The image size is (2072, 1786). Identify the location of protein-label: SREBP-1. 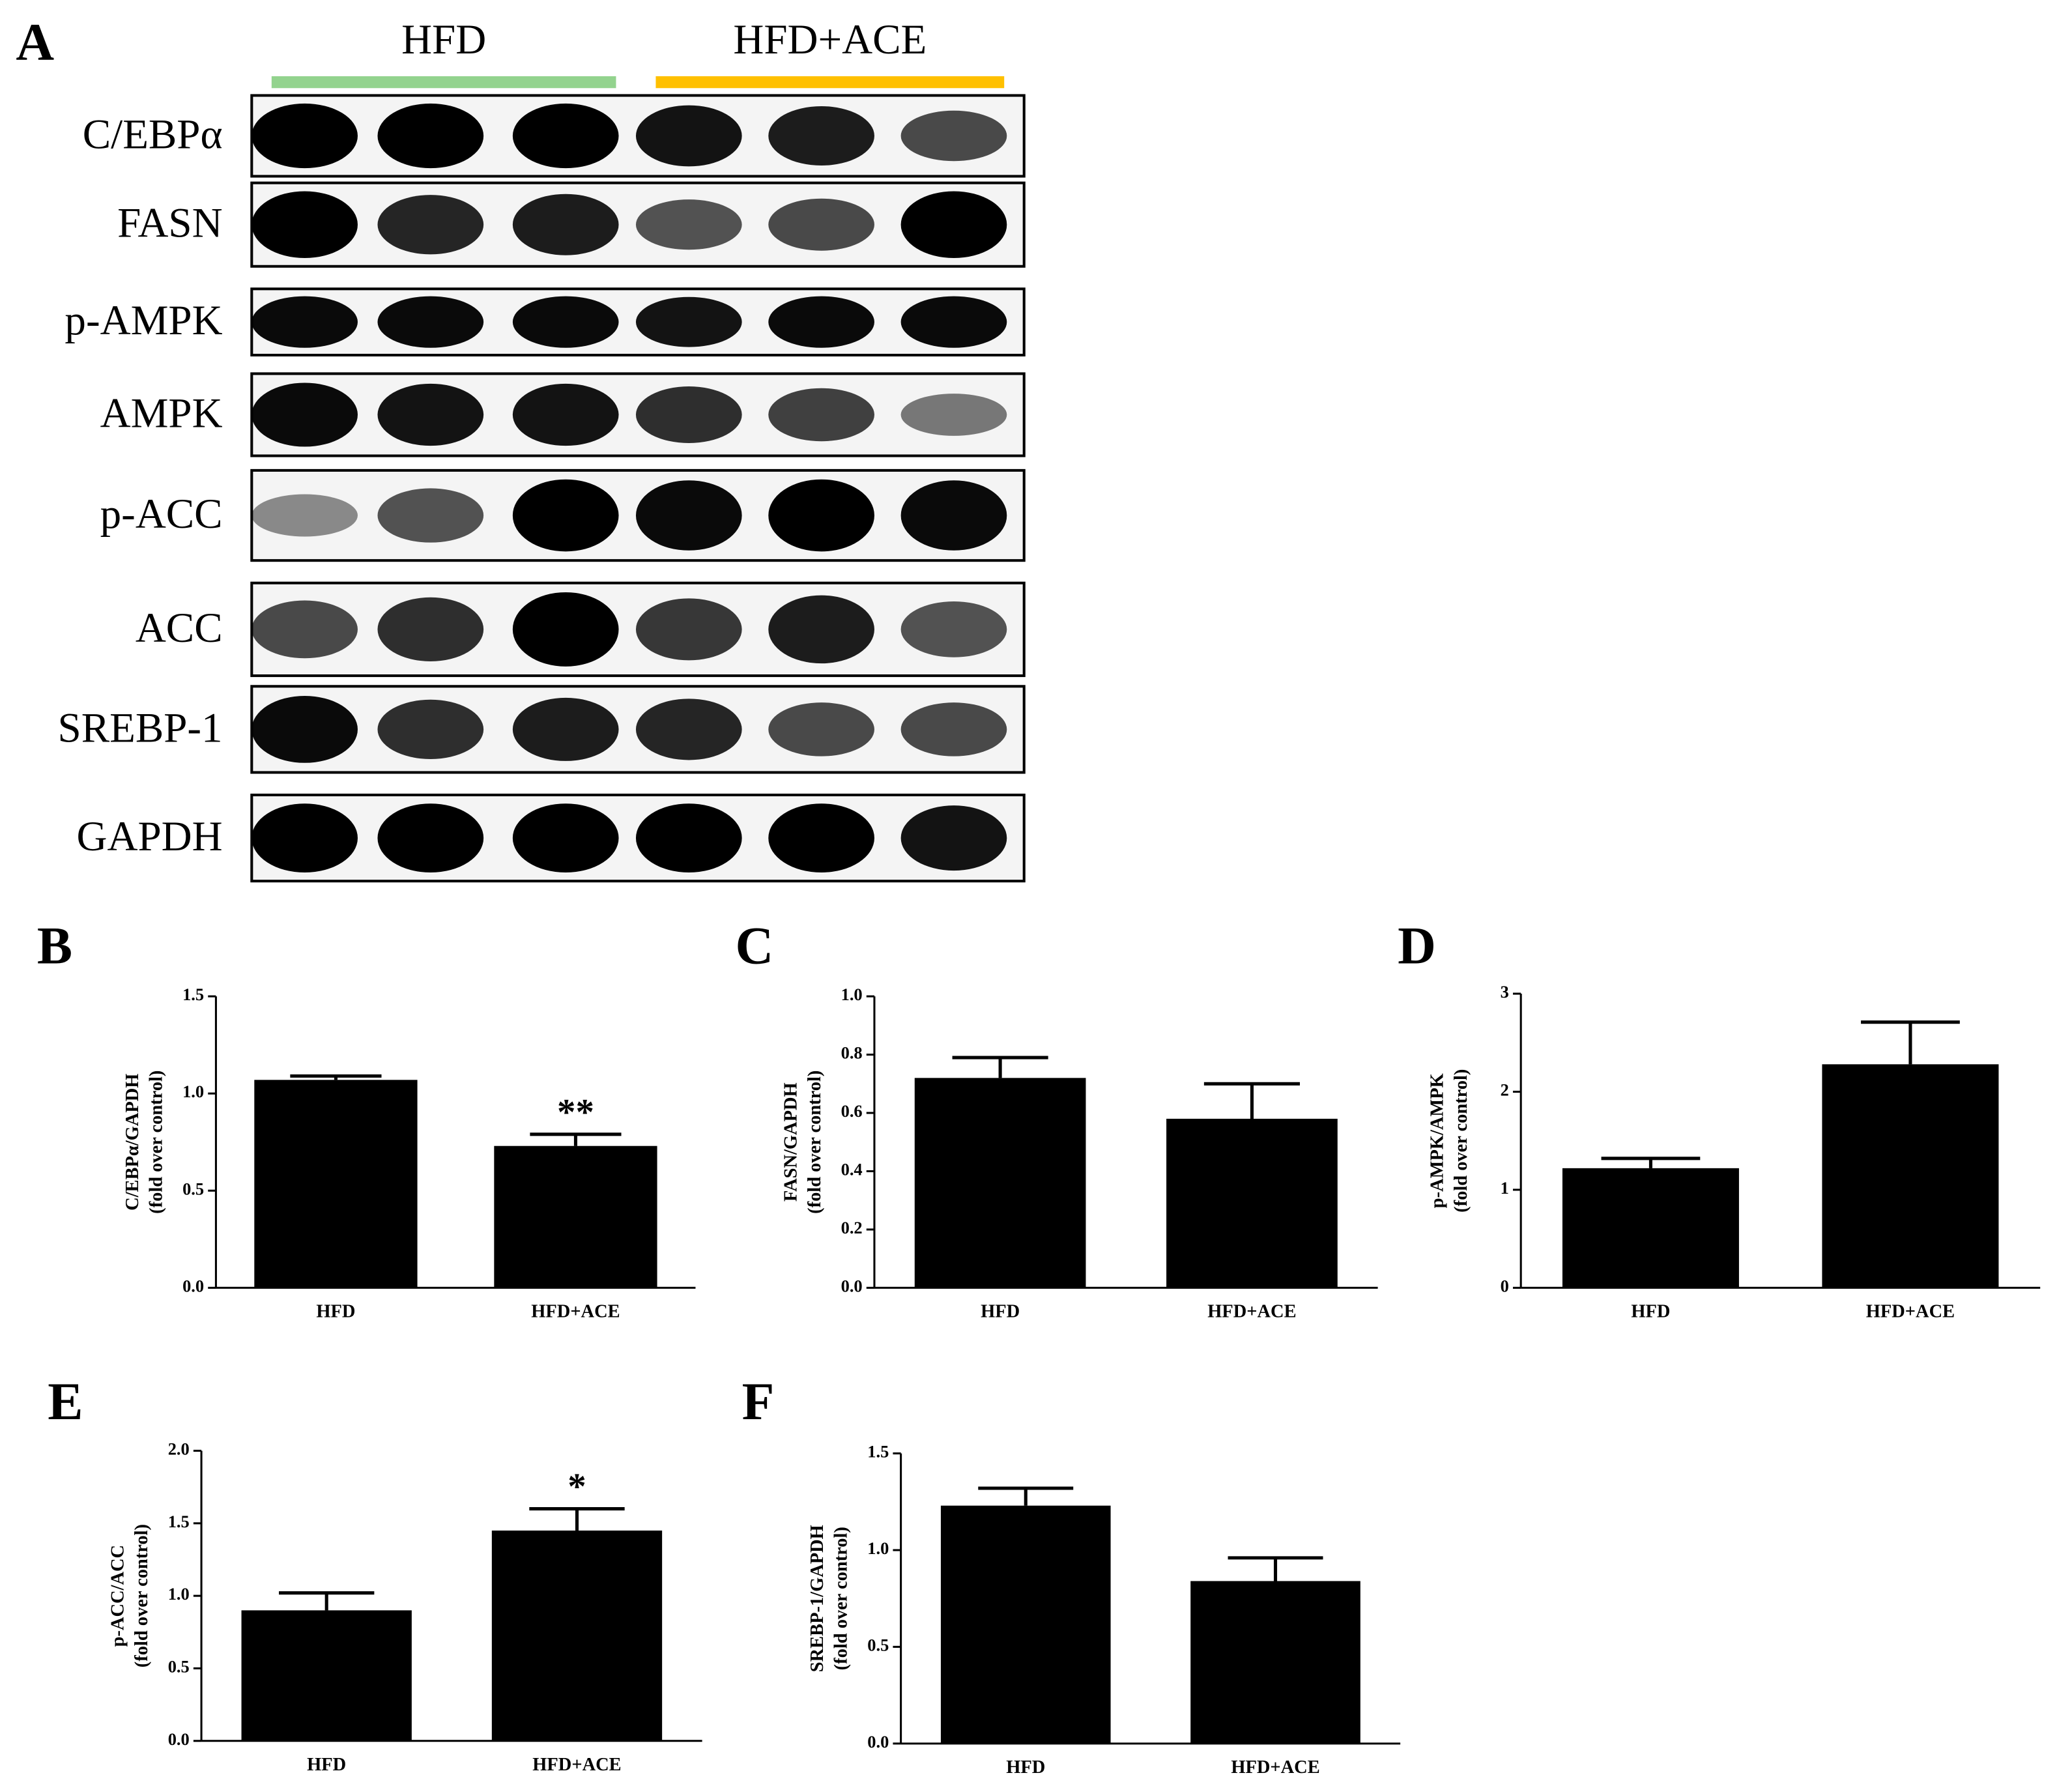
(140, 728).